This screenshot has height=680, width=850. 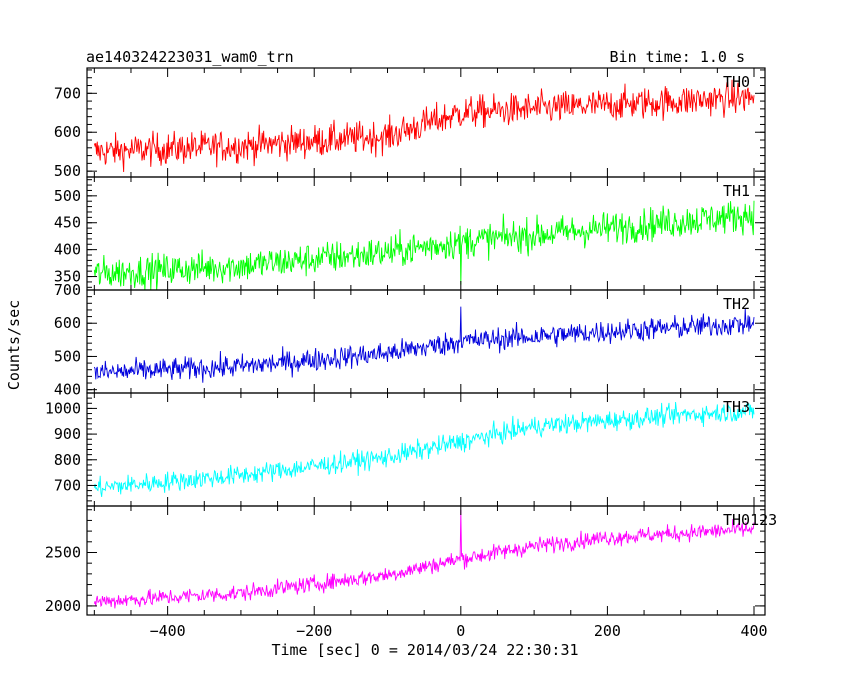 What do you see at coordinates (607, 631) in the screenshot?
I see `x-tick-label: 200` at bounding box center [607, 631].